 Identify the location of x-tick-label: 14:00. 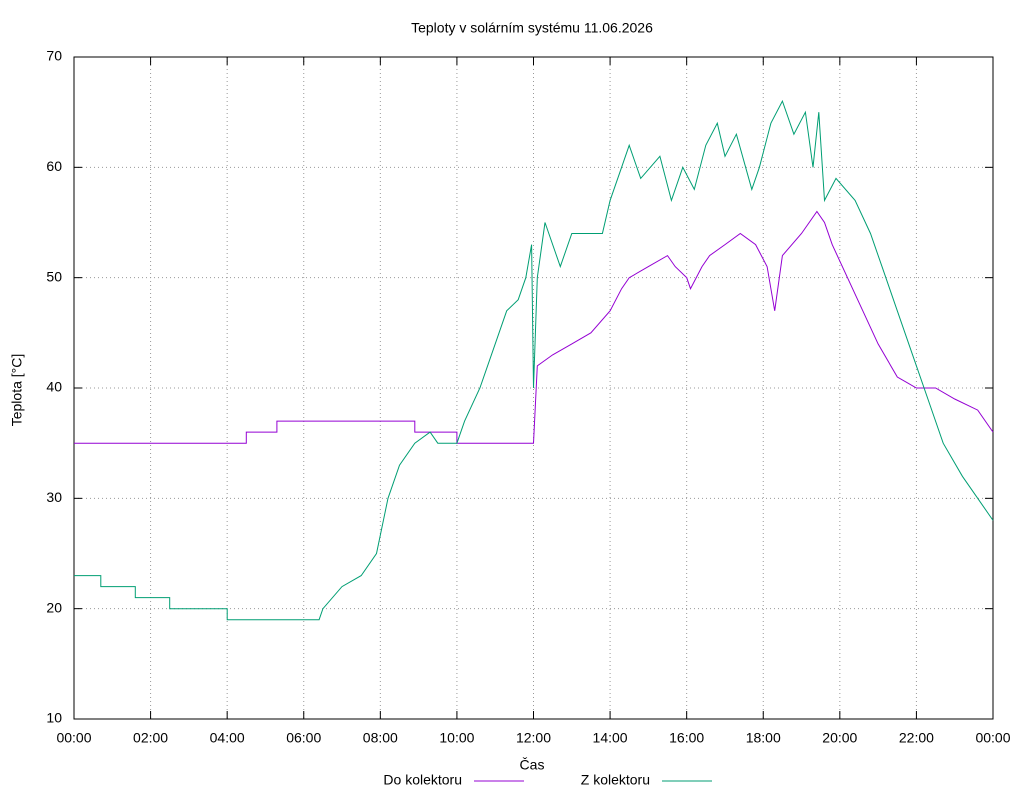
(610, 738).